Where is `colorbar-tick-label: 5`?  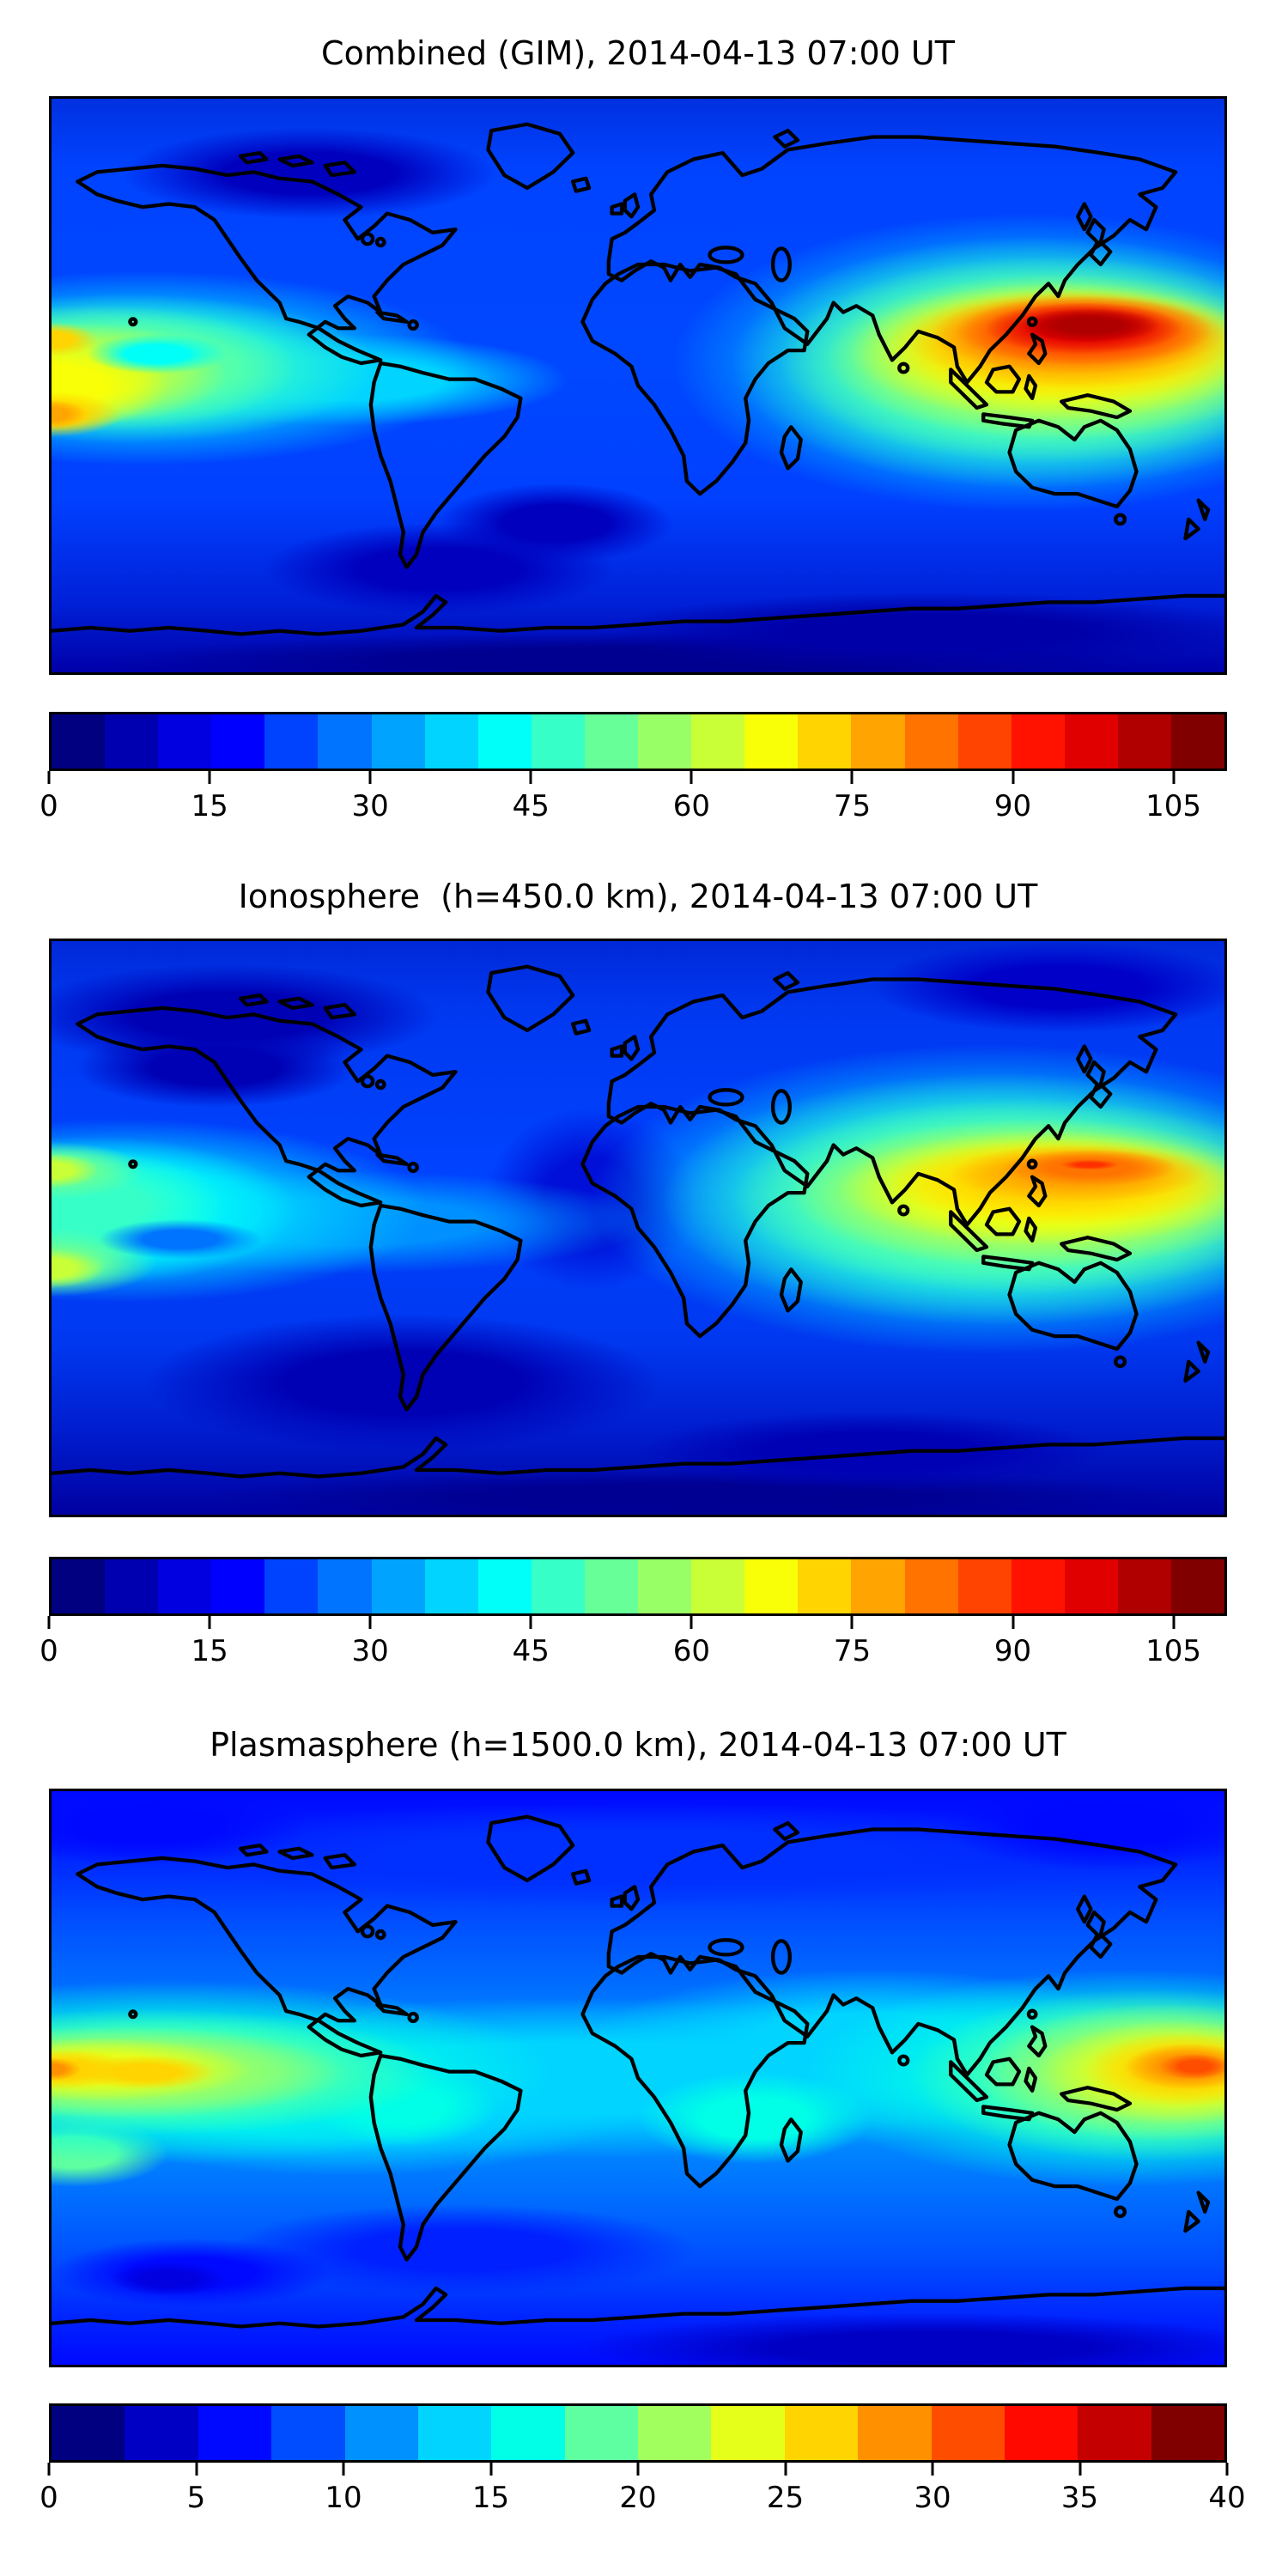 colorbar-tick-label: 5 is located at coordinates (196, 2498).